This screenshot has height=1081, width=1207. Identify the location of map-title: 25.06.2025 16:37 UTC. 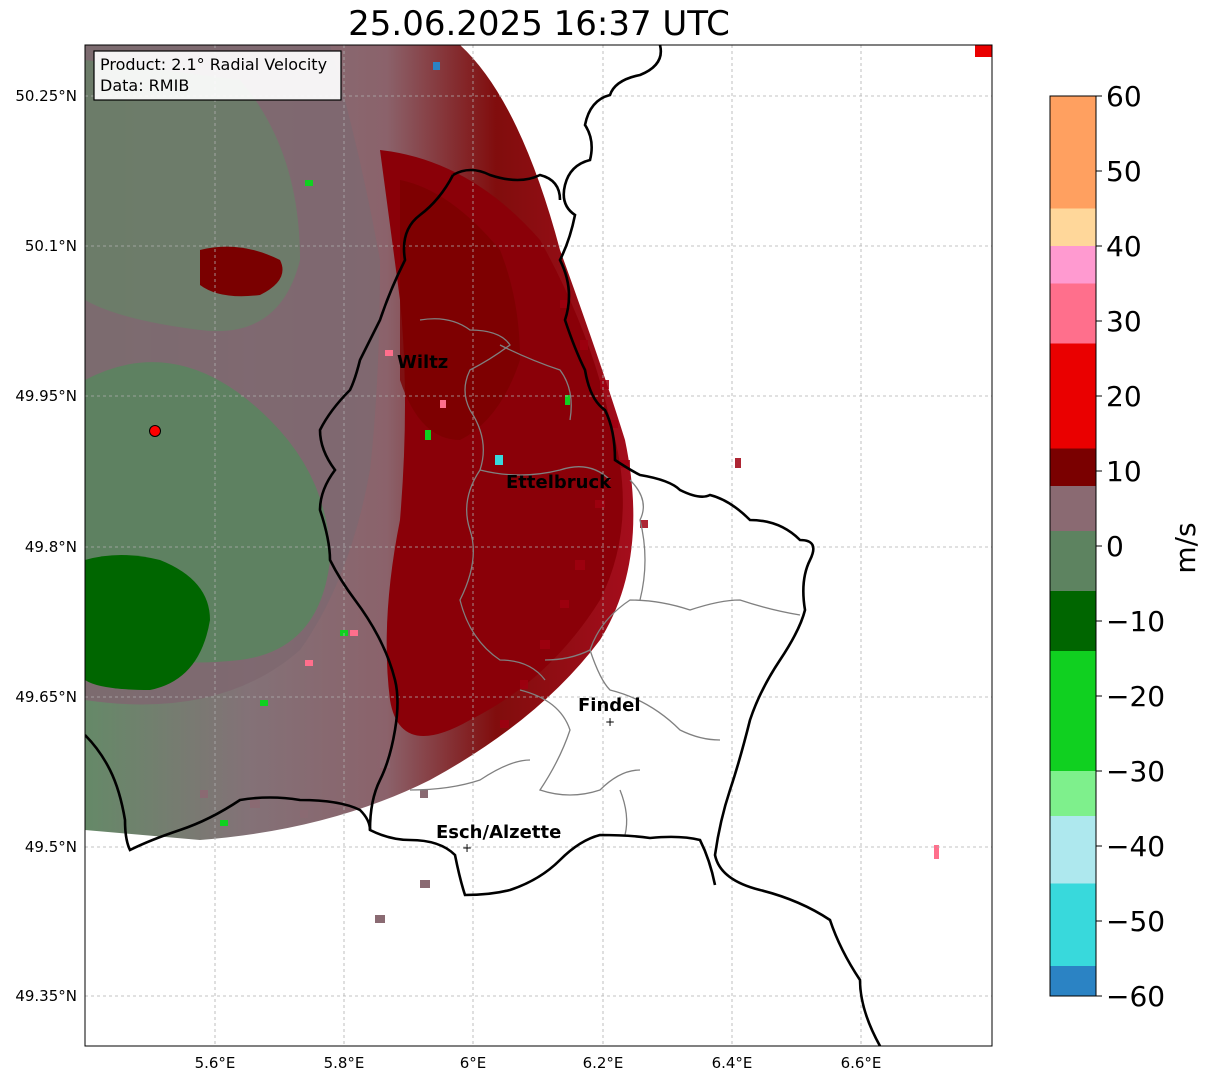
(539, 24).